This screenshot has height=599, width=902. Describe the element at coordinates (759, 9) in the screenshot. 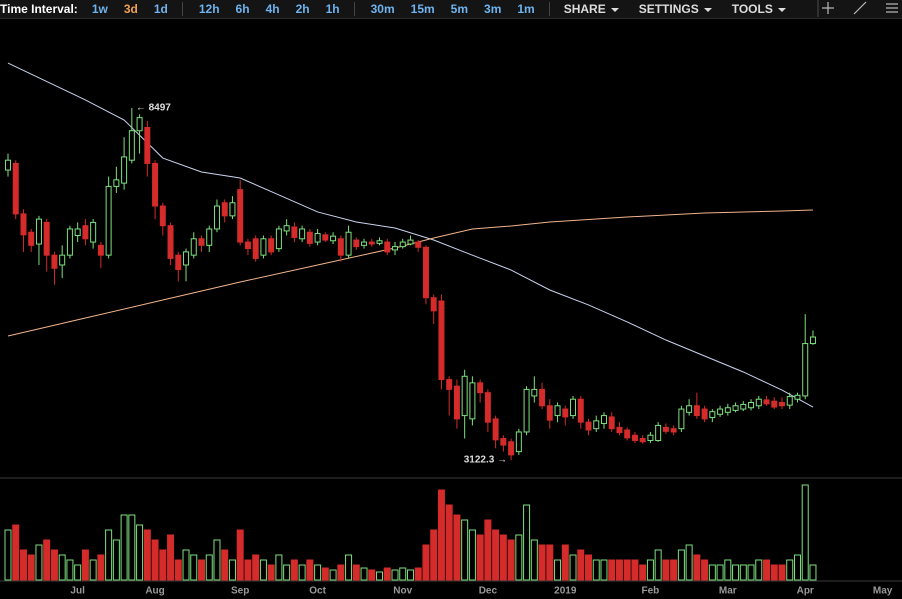

I see `menu-button: TOOLS` at that location.